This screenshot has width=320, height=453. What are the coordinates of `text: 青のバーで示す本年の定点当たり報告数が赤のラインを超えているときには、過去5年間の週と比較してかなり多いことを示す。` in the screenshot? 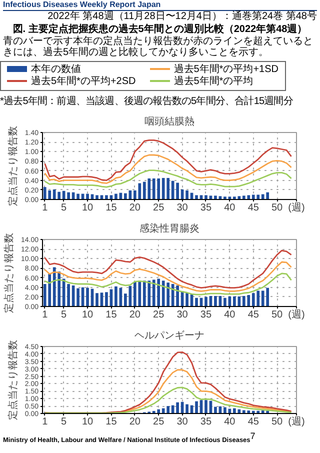 It's located at (158, 47).